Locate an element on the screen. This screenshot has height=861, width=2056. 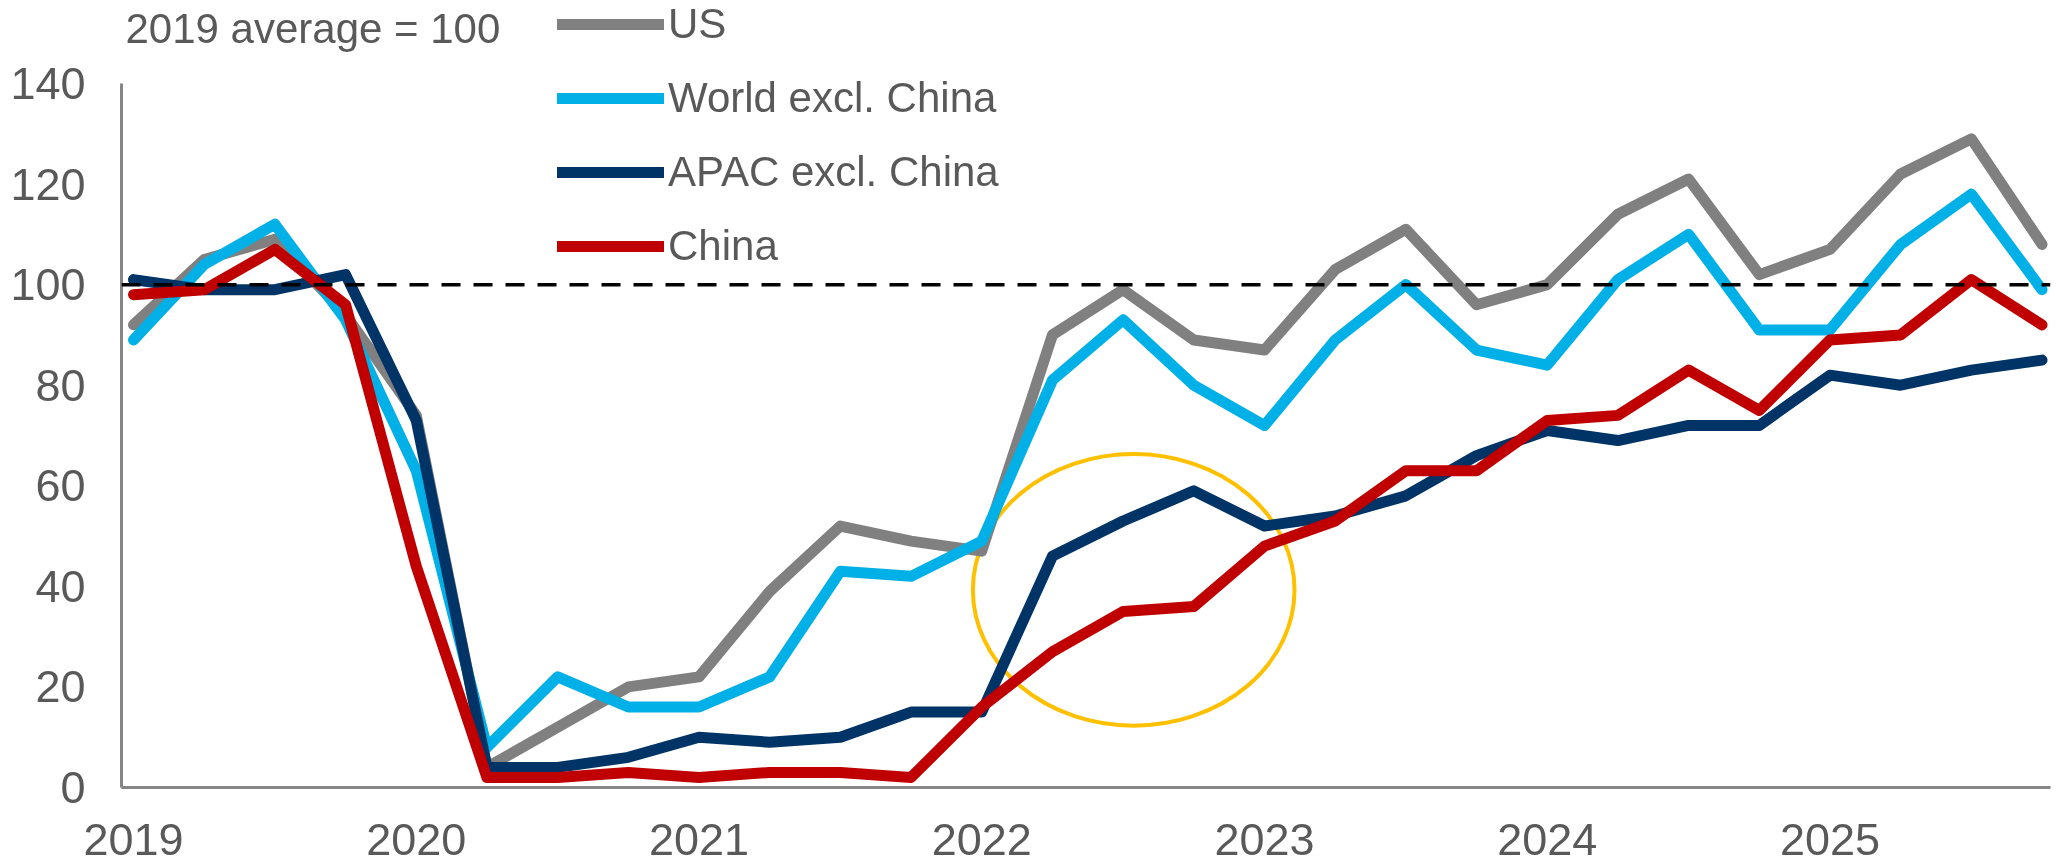
y-tick-label: 80 is located at coordinates (60, 385).